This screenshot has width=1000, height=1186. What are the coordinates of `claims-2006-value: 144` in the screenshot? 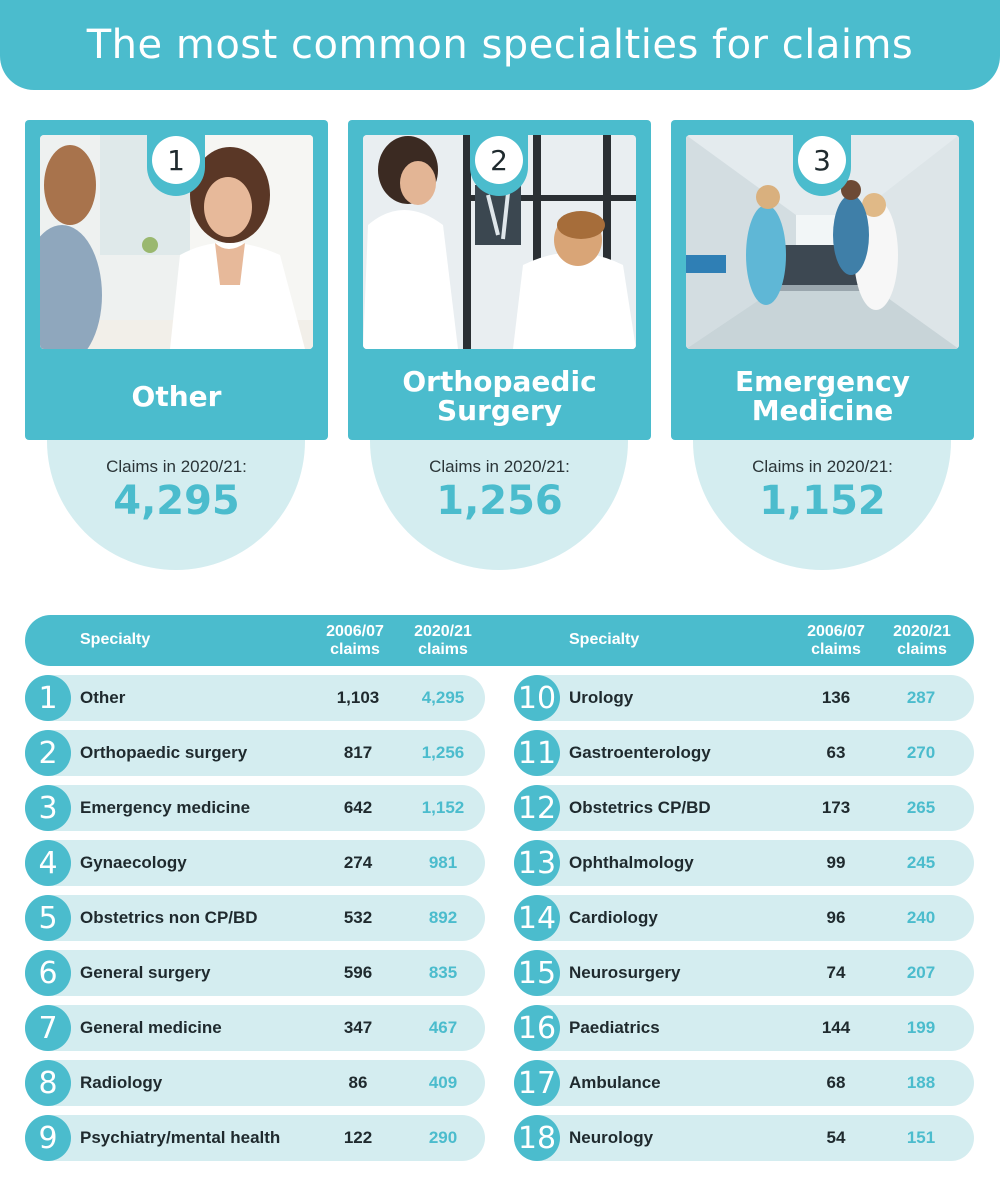 It's located at (836, 1027).